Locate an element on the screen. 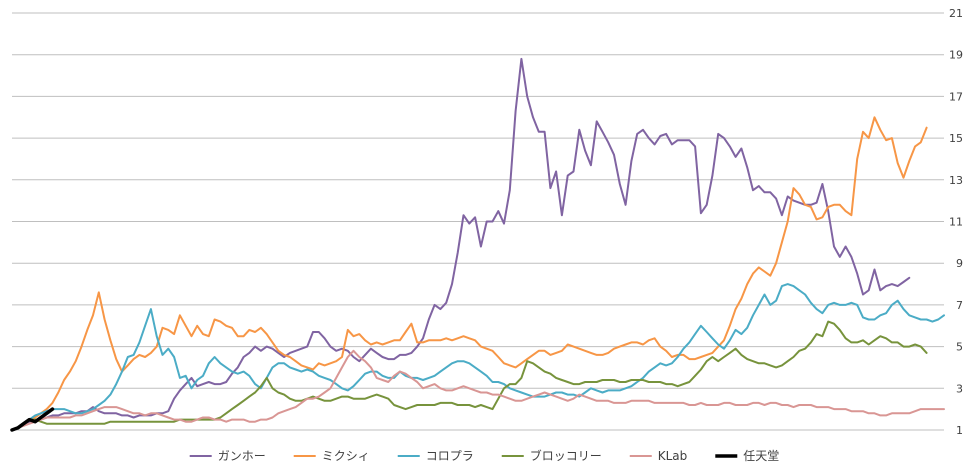  y-tick-label: 11 is located at coordinates (956, 222).